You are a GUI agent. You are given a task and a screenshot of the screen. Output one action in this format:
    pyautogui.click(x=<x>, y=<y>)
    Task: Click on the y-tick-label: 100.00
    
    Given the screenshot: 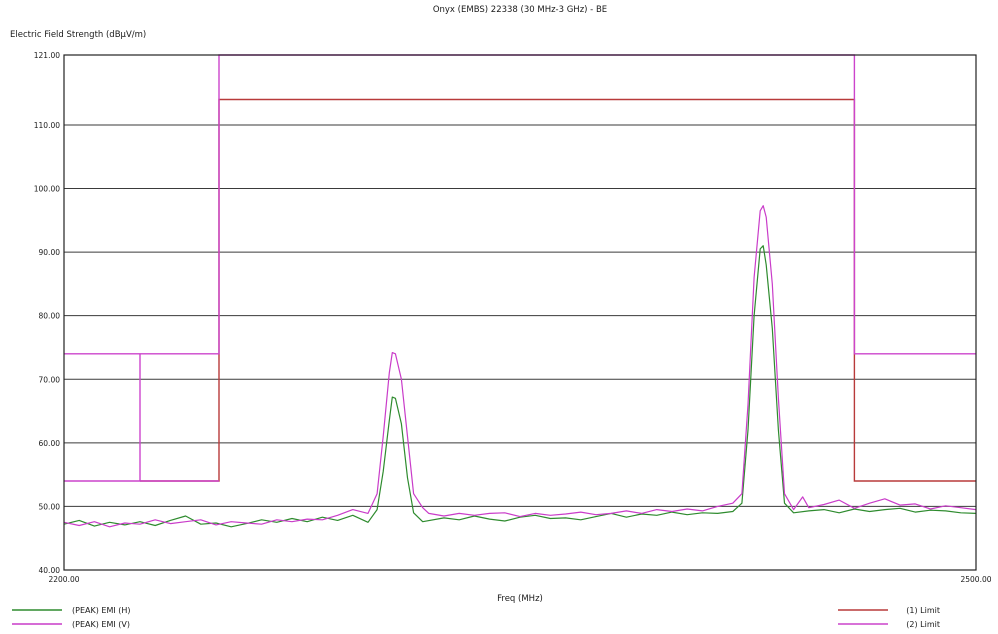 What is the action you would take?
    pyautogui.click(x=47, y=189)
    